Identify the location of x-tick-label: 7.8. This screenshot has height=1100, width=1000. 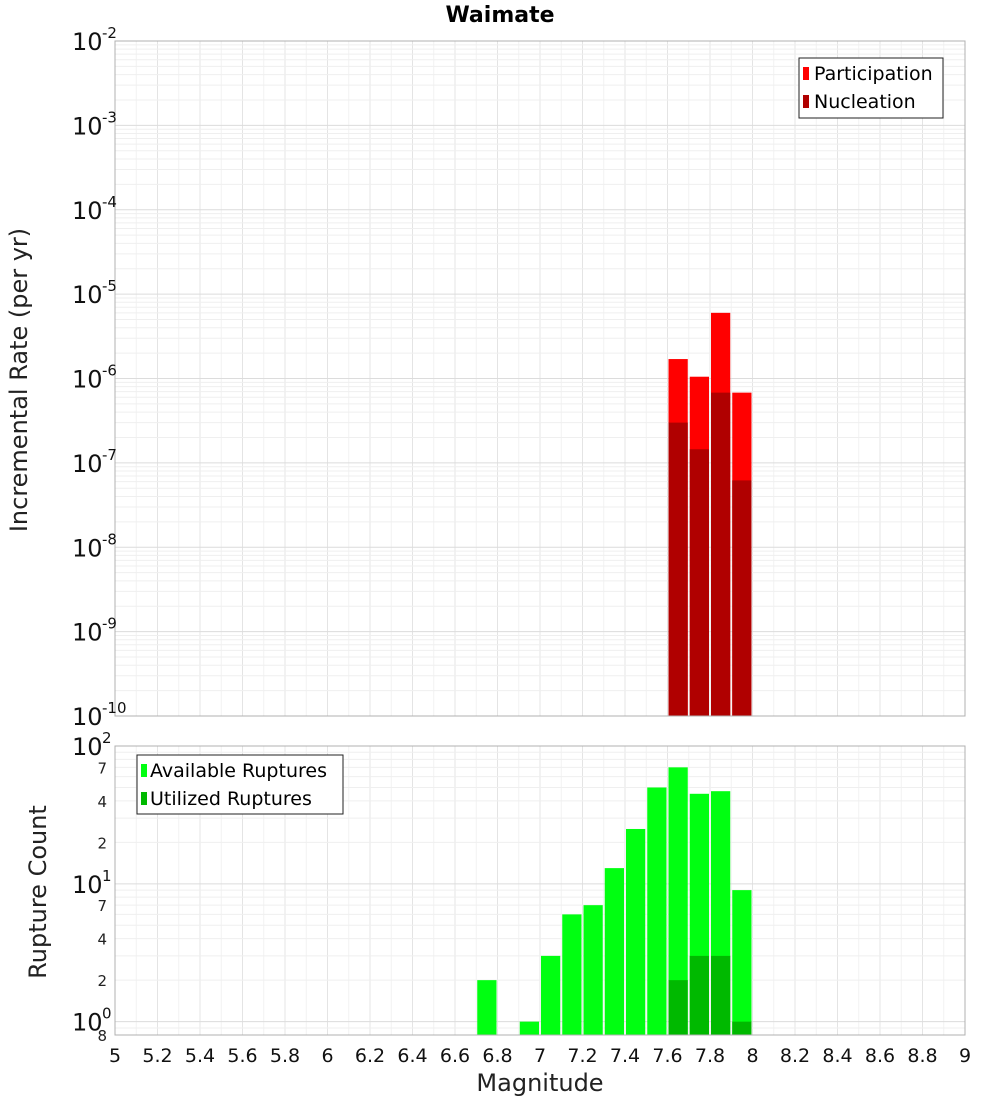
(710, 1056).